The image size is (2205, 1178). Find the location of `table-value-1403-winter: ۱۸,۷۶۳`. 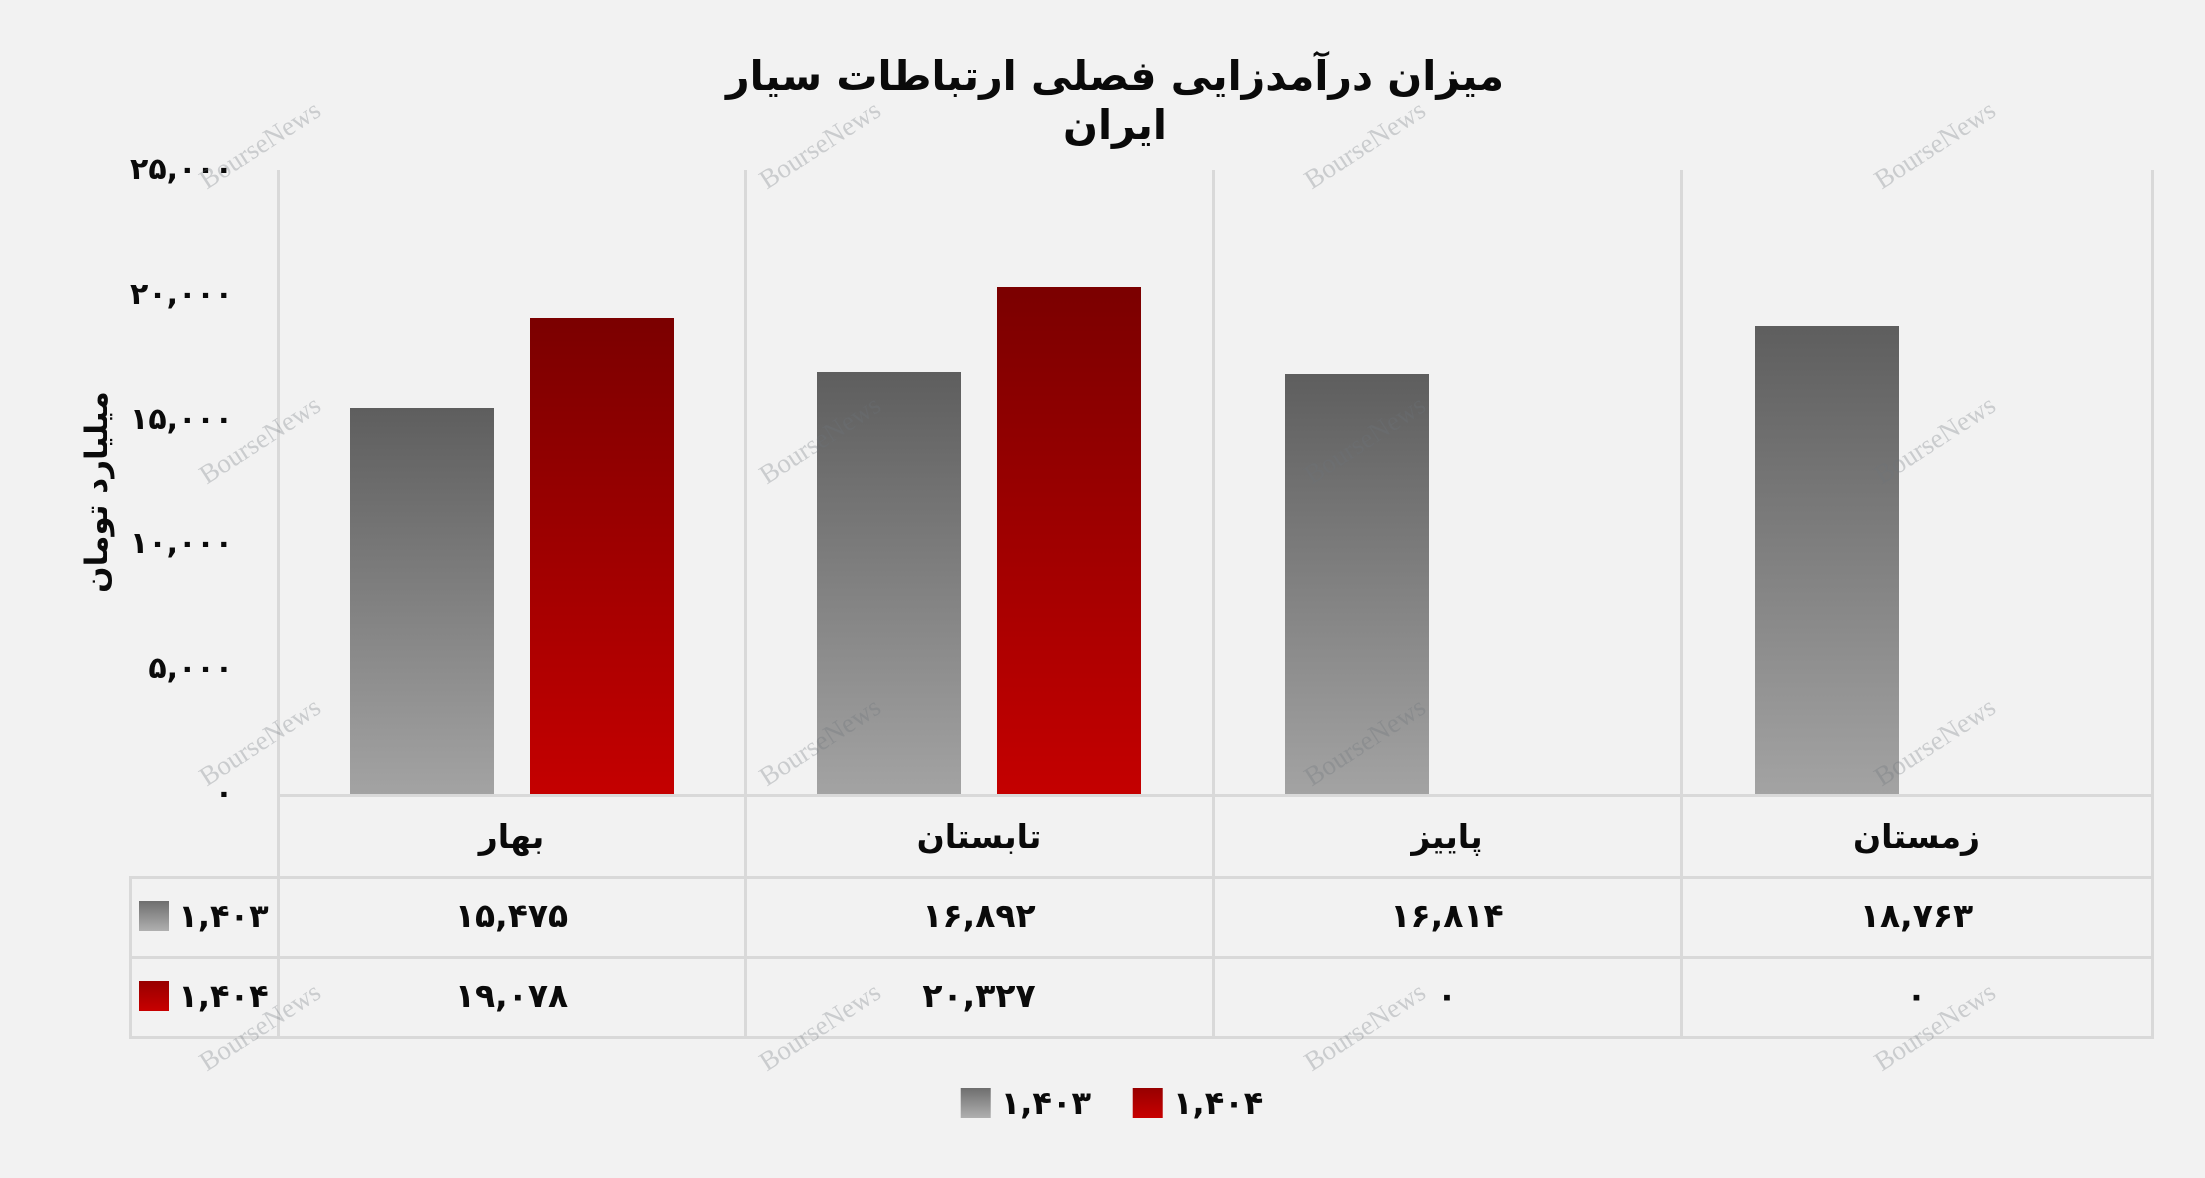

table-value-1403-winter: ۱۸,۷۶۳ is located at coordinates (1916, 915).